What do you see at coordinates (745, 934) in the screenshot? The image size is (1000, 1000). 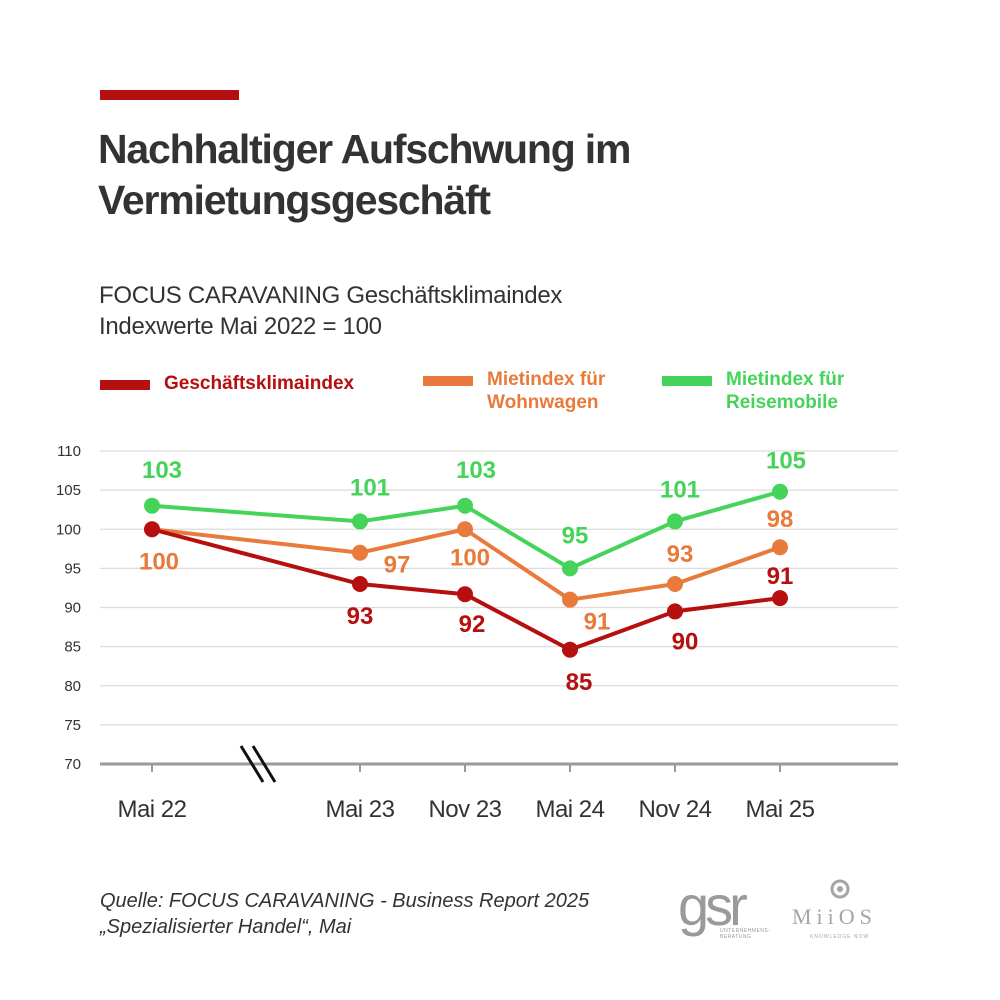 I see `gsr-logo-subtext: UNTERNEHMENS- BERATUNG` at bounding box center [745, 934].